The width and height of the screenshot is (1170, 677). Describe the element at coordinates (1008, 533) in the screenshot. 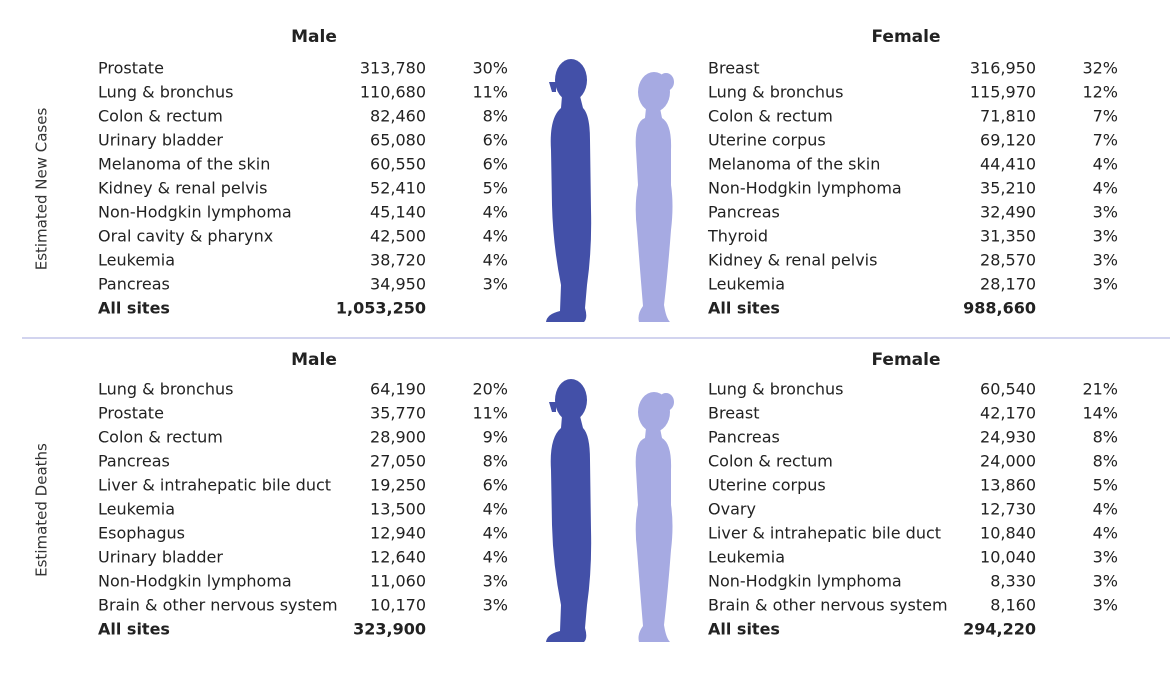

I see `count: 10,840` at that location.